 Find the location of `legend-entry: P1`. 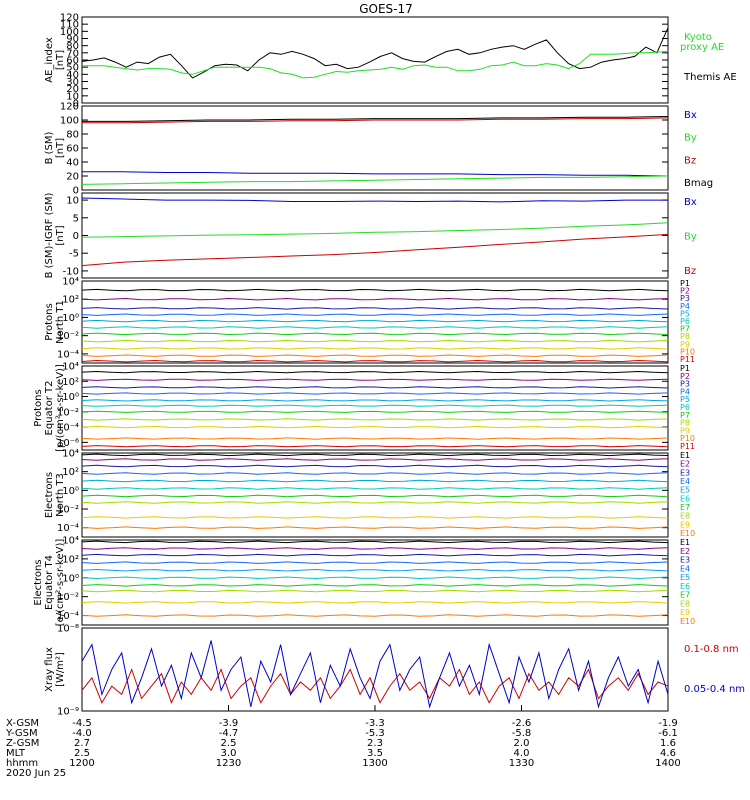

legend-entry: P1 is located at coordinates (685, 283).